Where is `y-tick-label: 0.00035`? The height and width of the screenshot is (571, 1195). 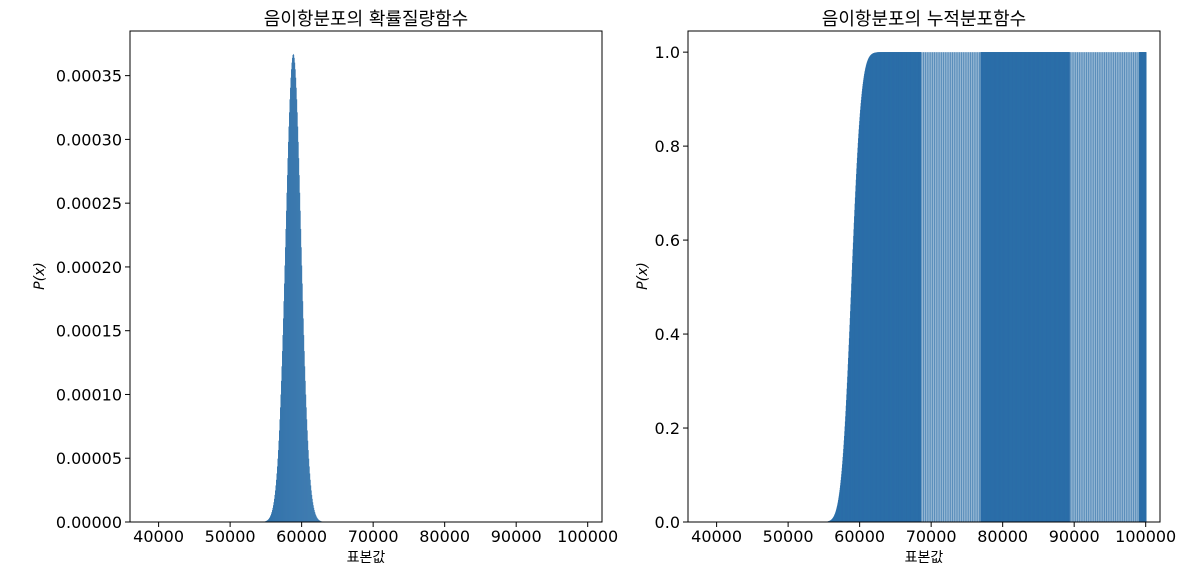 y-tick-label: 0.00035 is located at coordinates (89, 76).